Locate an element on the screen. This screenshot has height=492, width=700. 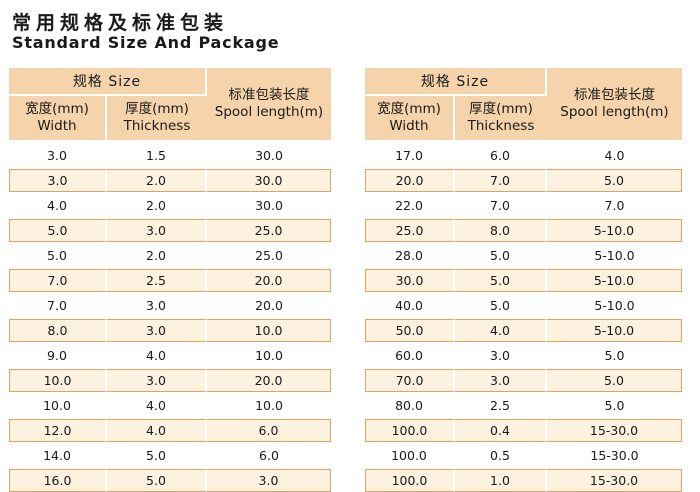
table-row: 3.0 2.0 30.0 is located at coordinates (170, 180).